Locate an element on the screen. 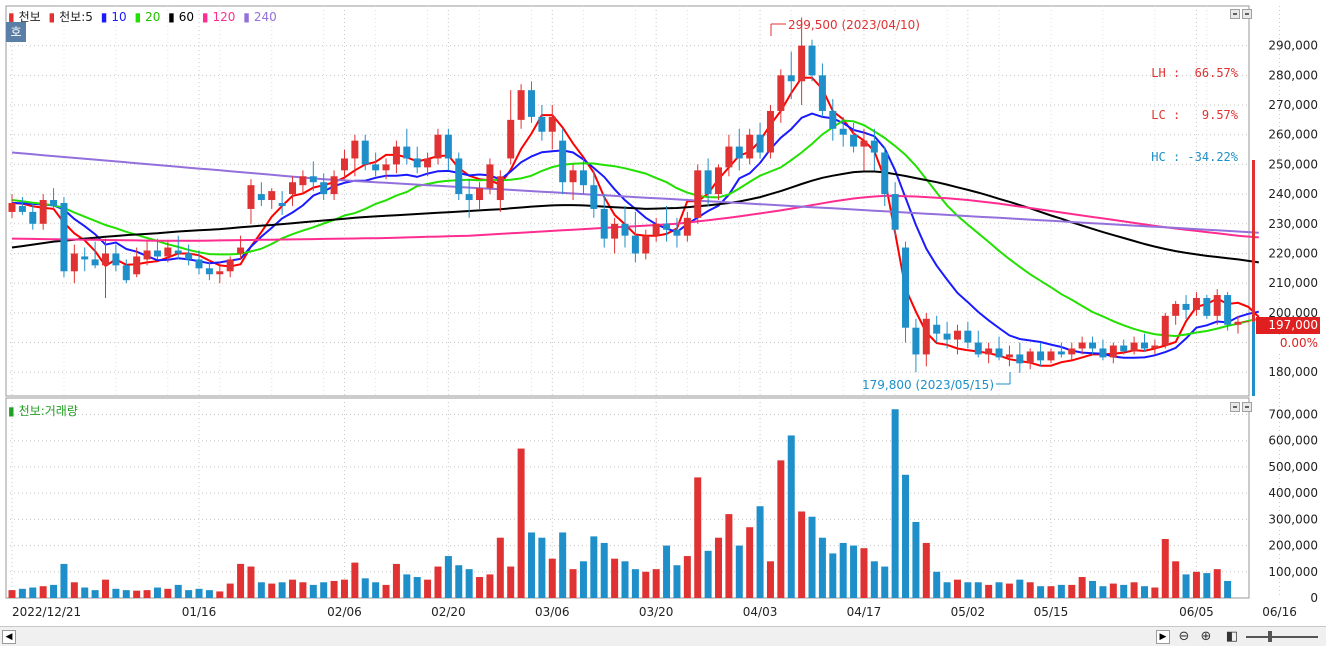  zoom-out-icon: ⊖ is located at coordinates (1184, 636).